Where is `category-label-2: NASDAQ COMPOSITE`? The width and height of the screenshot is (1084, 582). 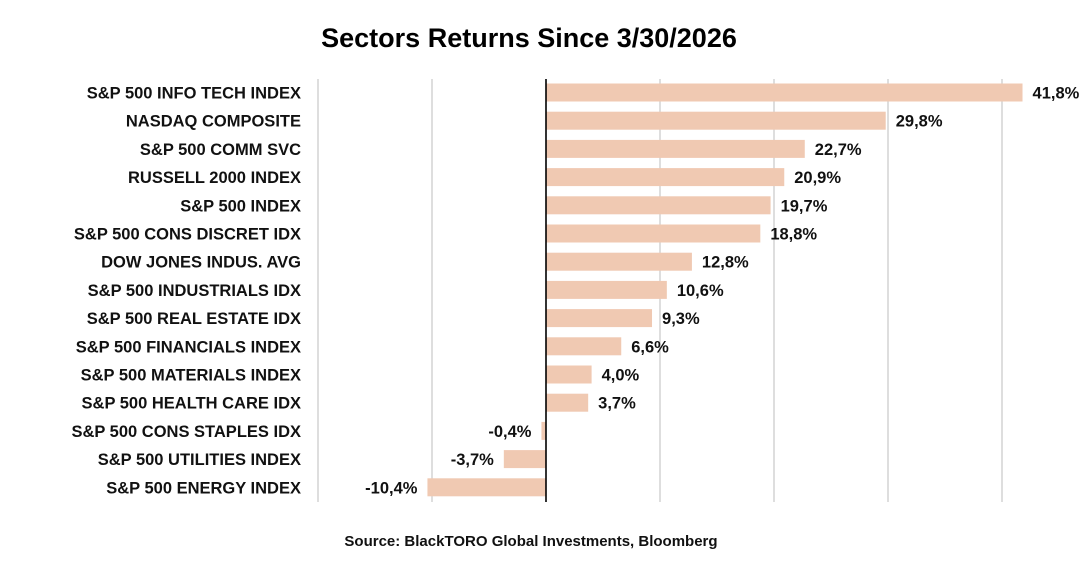
category-label-2: NASDAQ COMPOSITE is located at coordinates (213, 122).